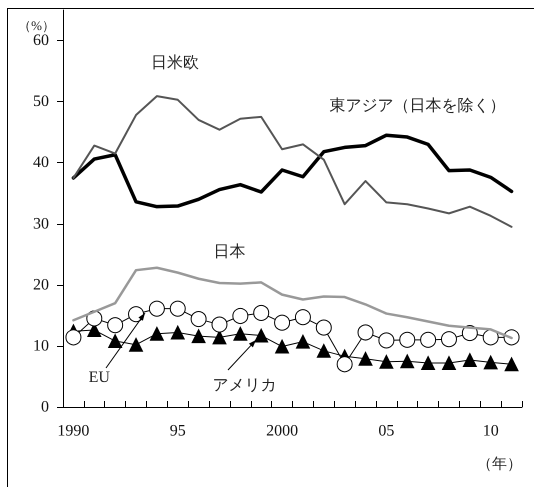 The height and width of the screenshot is (487, 534). Describe the element at coordinates (229, 251) in the screenshot. I see `series-label: 日本` at that location.